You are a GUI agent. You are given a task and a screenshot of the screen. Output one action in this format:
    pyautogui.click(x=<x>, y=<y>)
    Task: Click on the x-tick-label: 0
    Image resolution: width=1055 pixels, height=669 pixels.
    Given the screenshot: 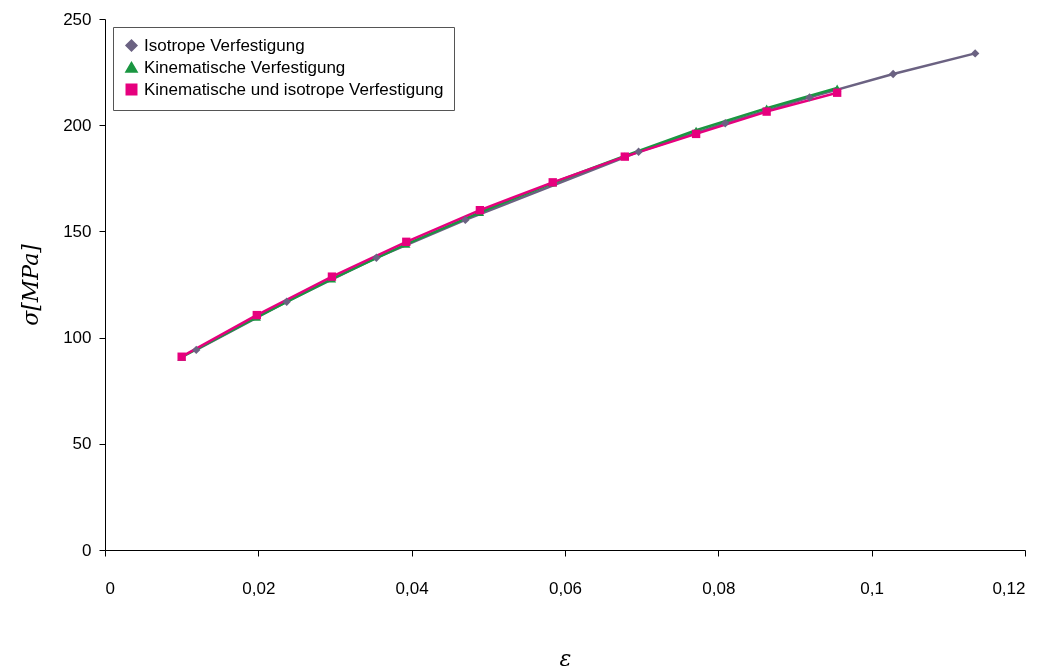 What is the action you would take?
    pyautogui.click(x=110, y=588)
    